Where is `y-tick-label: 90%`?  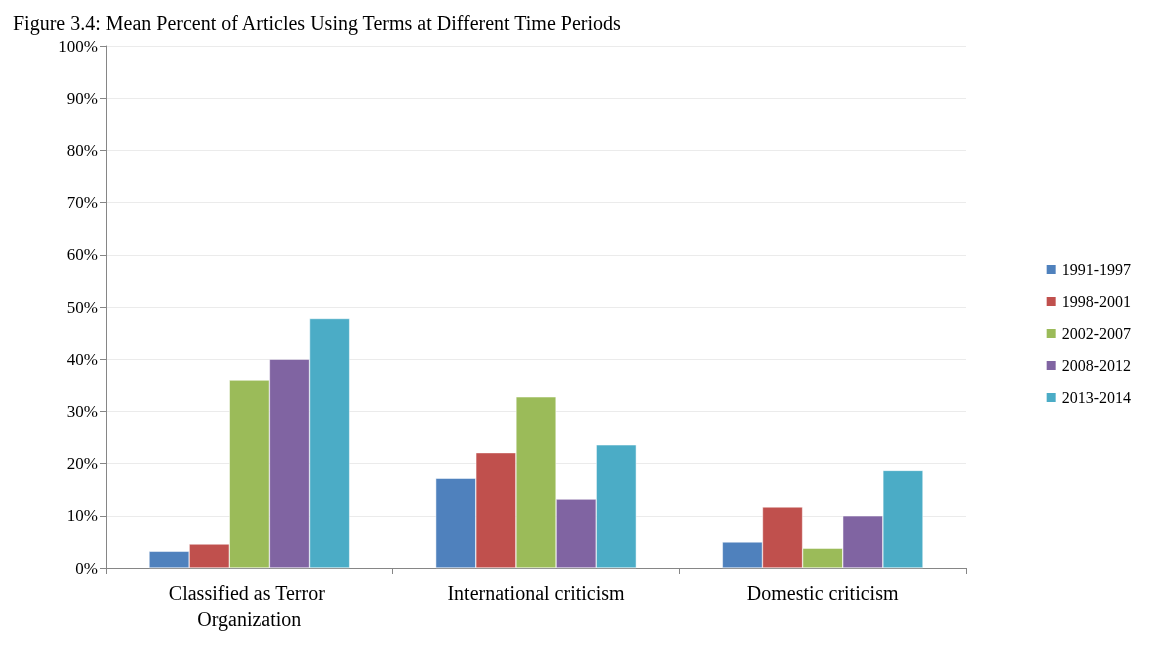
y-tick-label: 90% is located at coordinates (82, 98).